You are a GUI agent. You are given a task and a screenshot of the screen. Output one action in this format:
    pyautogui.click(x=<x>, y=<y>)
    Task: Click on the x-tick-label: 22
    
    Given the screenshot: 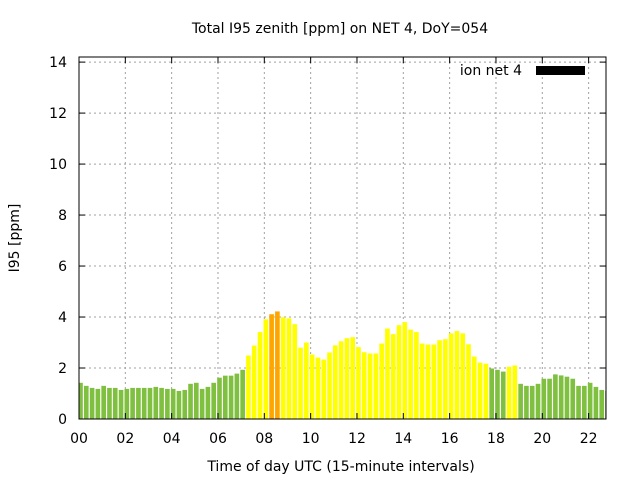 What is the action you would take?
    pyautogui.click(x=589, y=439)
    